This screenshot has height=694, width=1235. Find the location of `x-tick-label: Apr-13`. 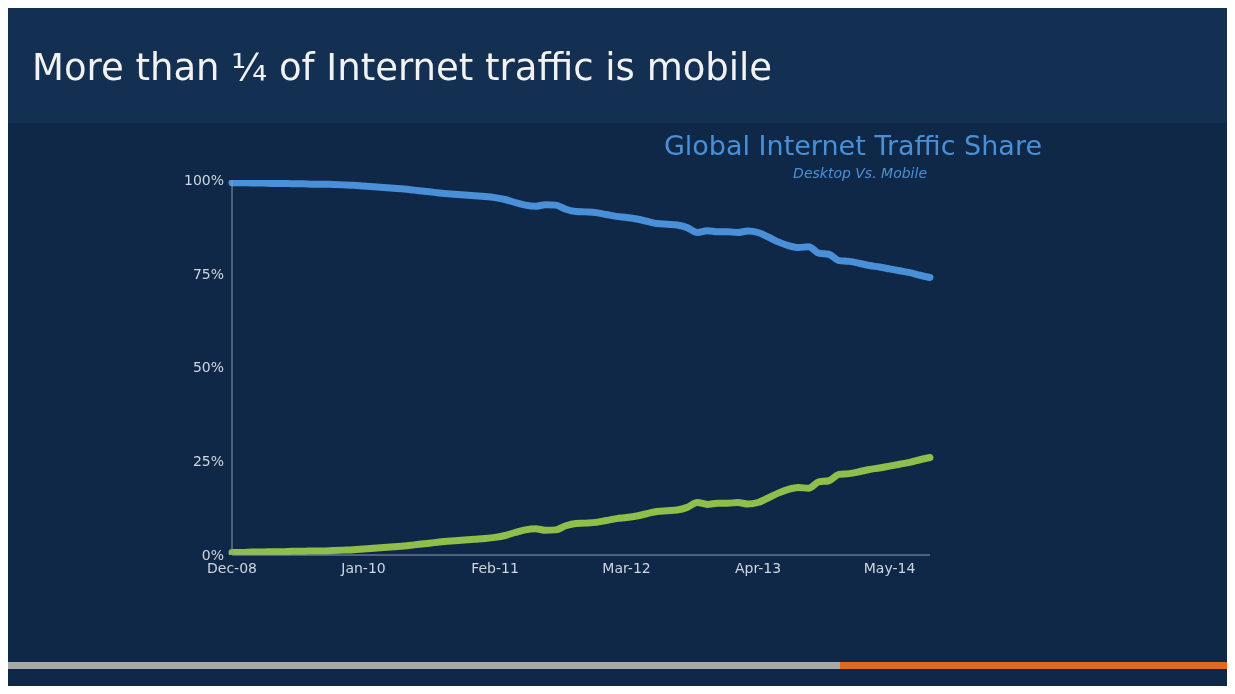

x-tick-label: Apr-13 is located at coordinates (758, 567).